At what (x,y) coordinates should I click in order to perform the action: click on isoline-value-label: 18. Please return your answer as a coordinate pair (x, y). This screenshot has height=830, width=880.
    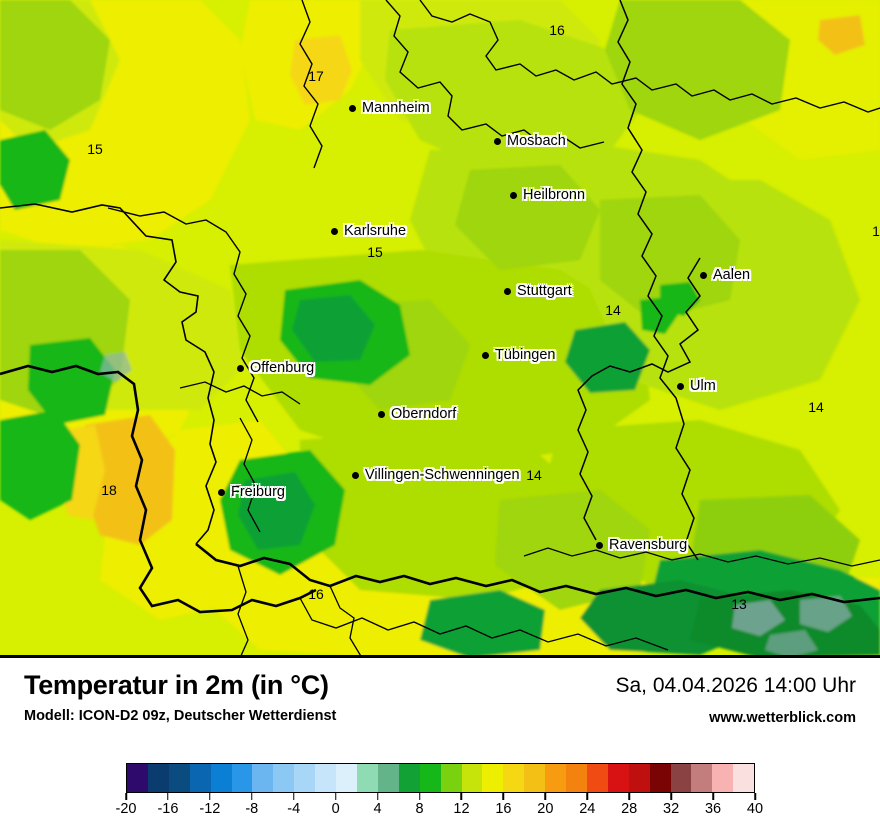
    Looking at the image, I should click on (109, 490).